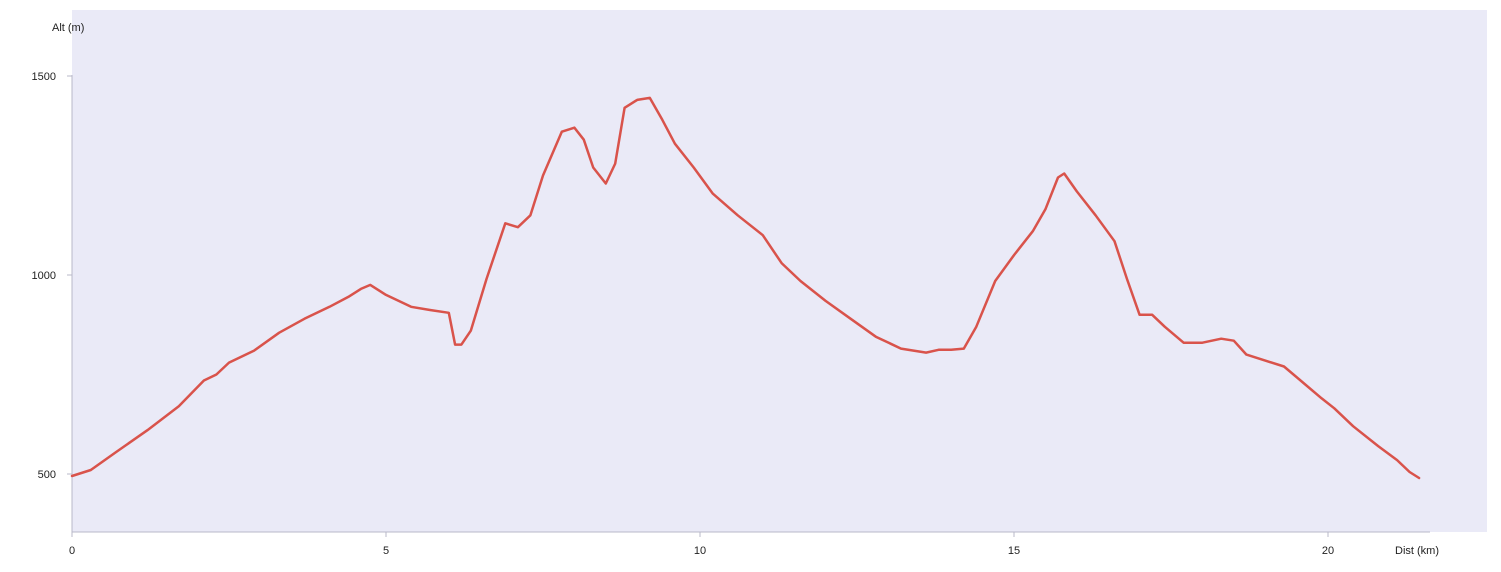  What do you see at coordinates (44, 77) in the screenshot?
I see `y-tick-label: 1500` at bounding box center [44, 77].